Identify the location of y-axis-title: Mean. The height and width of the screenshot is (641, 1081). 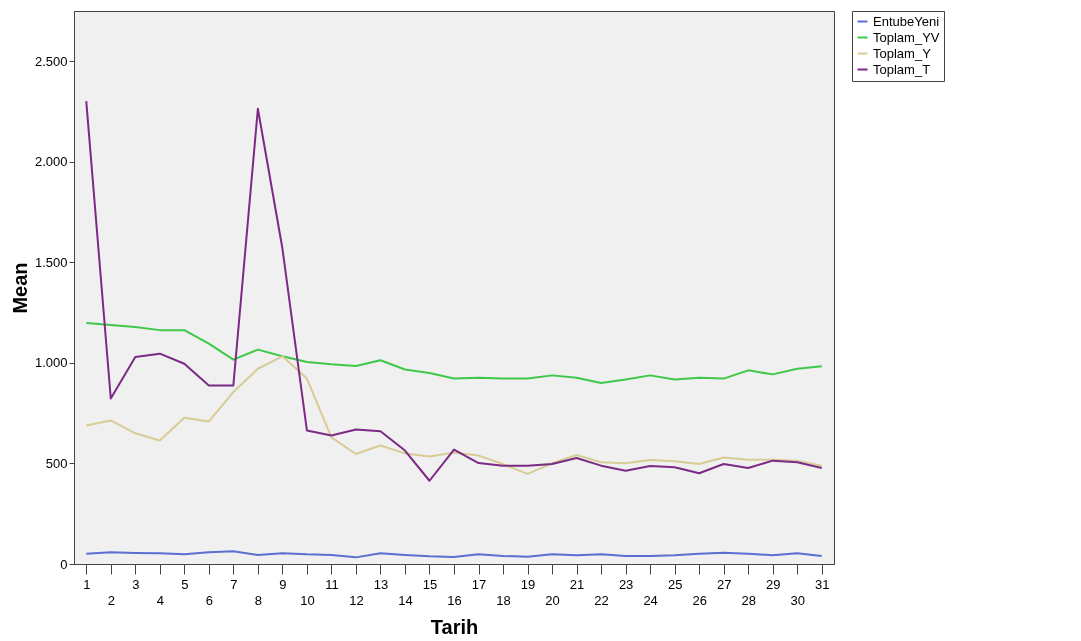
(19, 288).